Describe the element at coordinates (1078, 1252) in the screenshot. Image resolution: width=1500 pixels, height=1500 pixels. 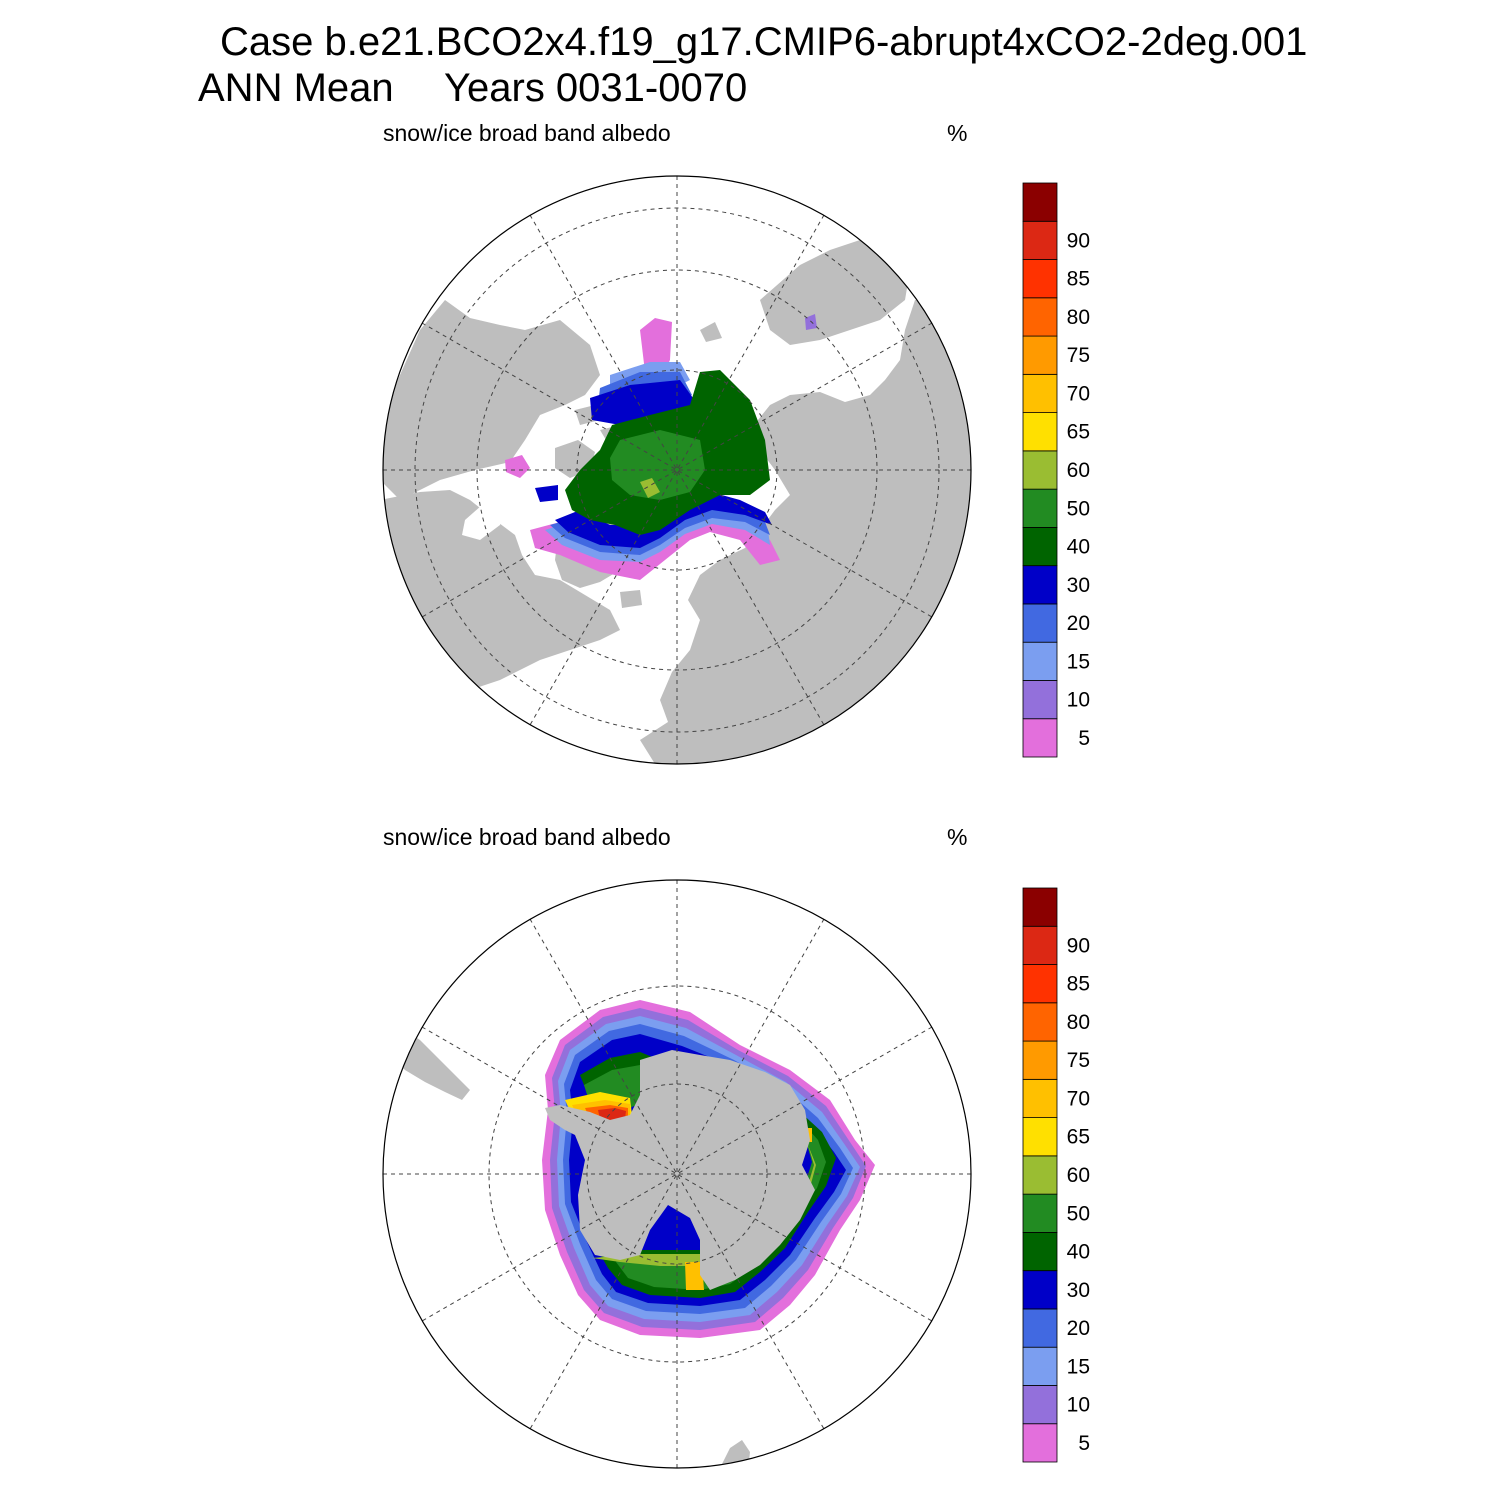
I see `south-colorbar-label: 40` at that location.